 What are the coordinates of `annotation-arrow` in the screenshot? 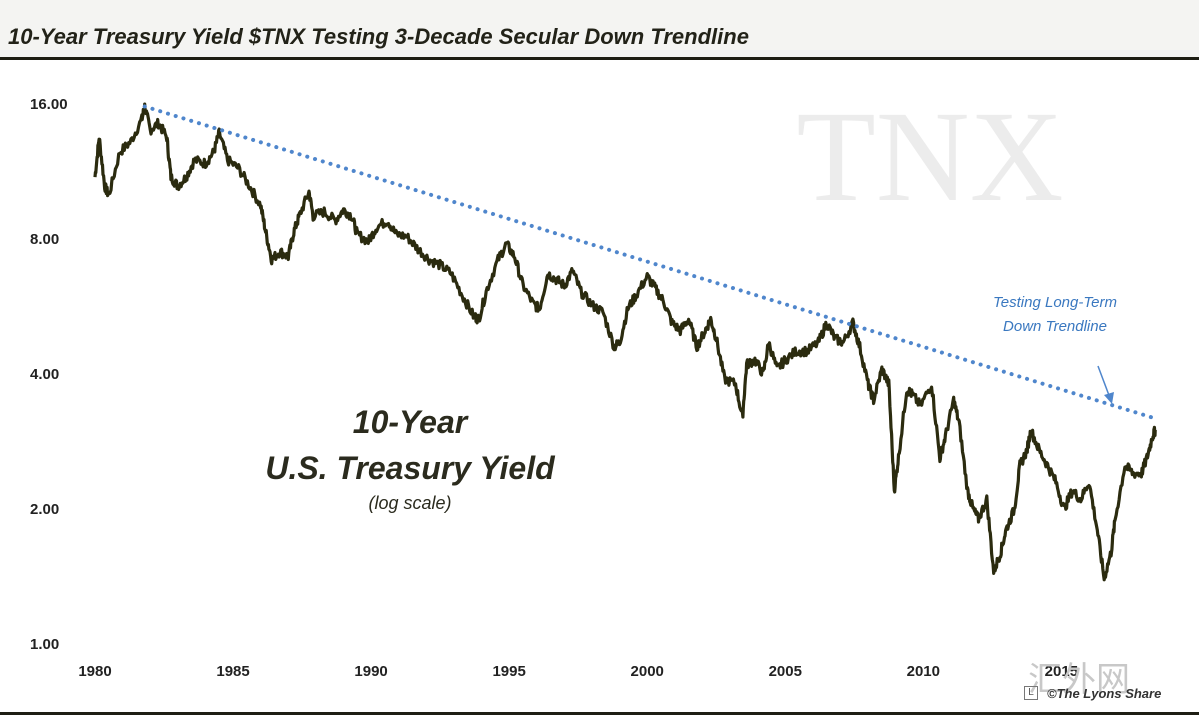 It's located at (1104, 382).